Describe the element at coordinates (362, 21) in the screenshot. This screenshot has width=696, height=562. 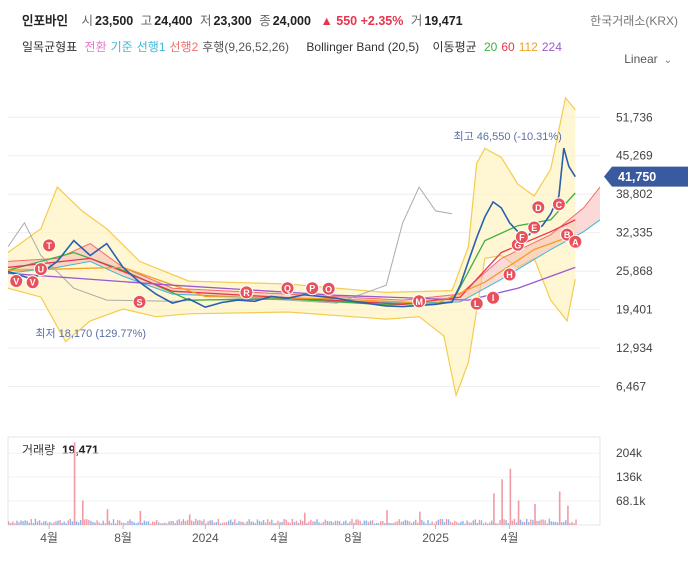
I see `change-value: ▲ 550 +2.35%` at that location.